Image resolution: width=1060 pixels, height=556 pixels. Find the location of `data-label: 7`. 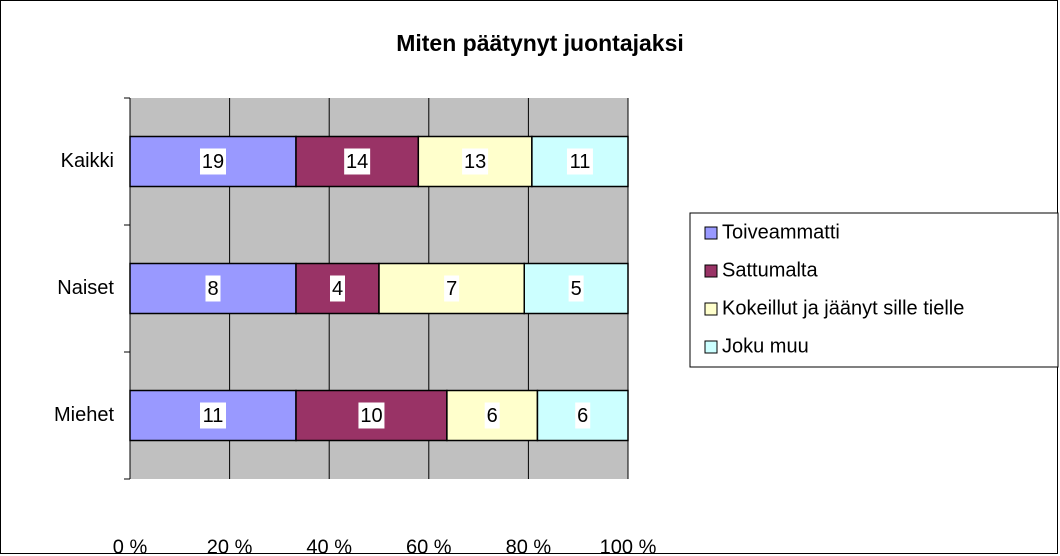

data-label: 7 is located at coordinates (451, 289).